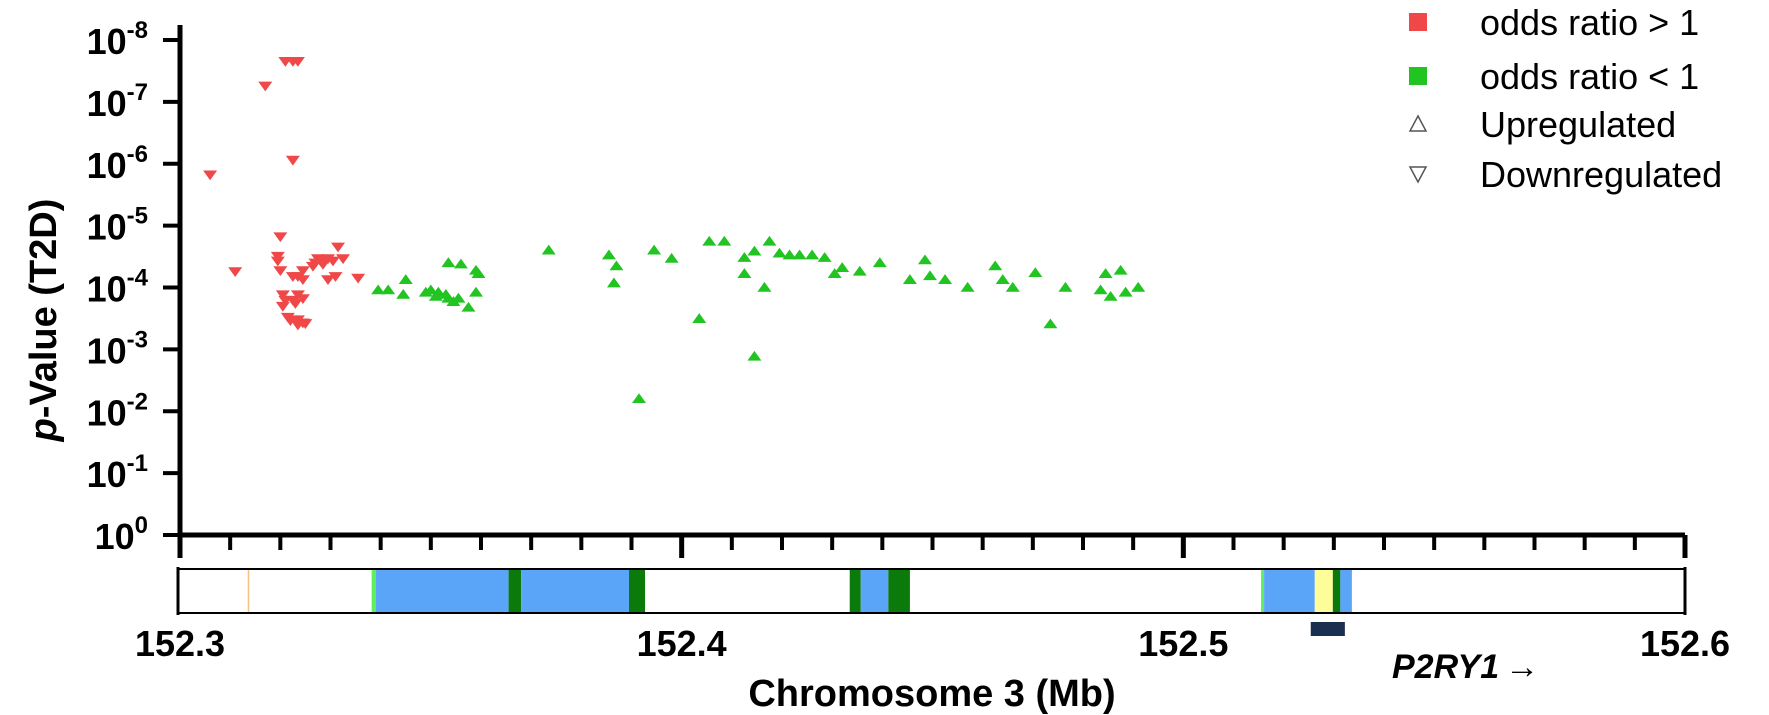 The image size is (1769, 715). Describe the element at coordinates (1183, 643) in the screenshot. I see `x-tick-label: 152.5` at that location.